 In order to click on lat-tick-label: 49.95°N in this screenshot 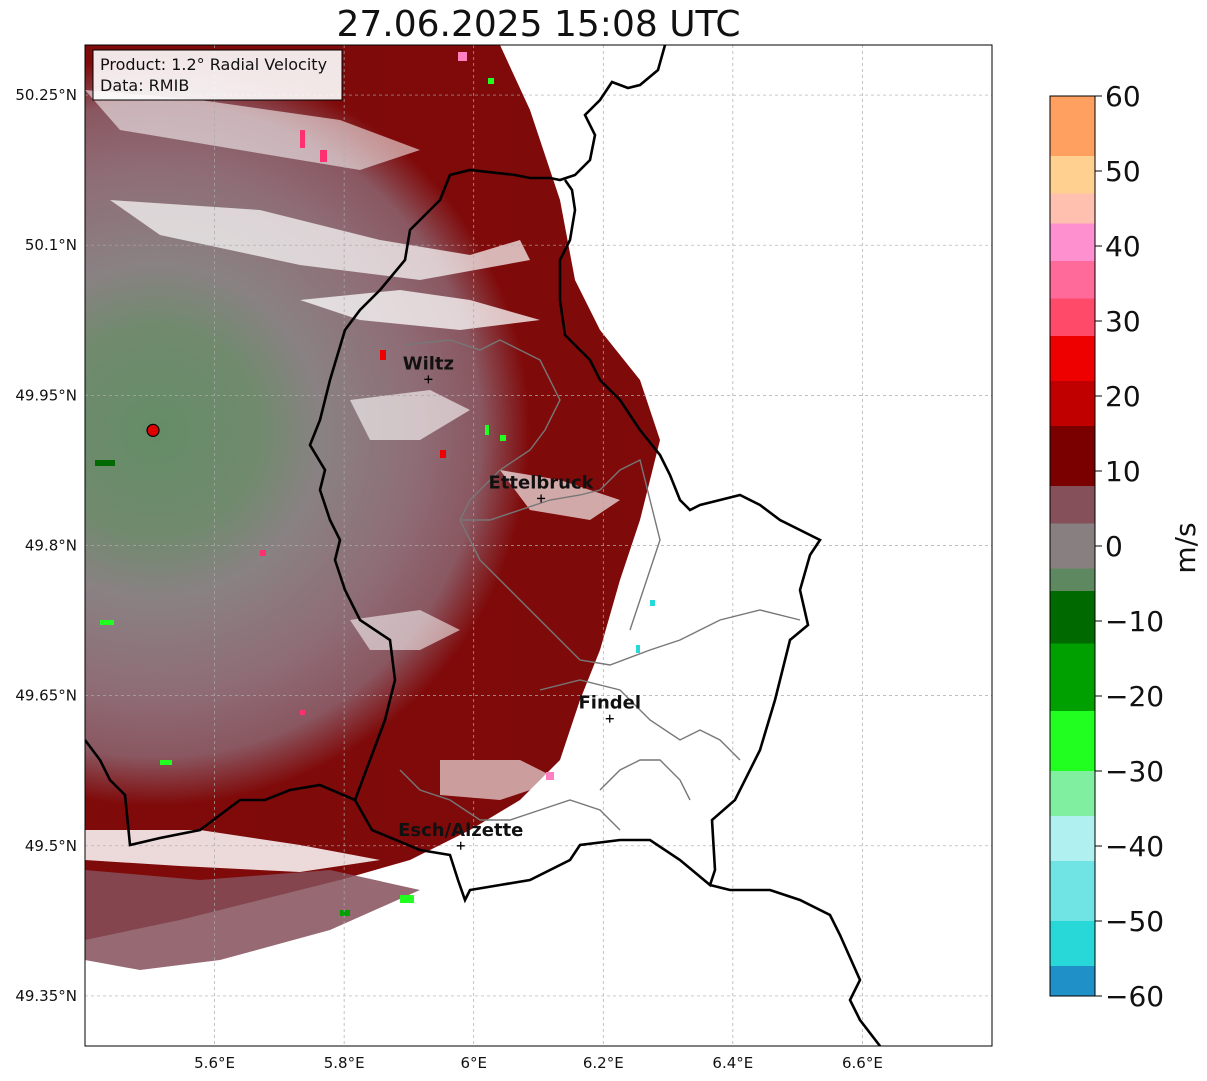, I will do `click(46, 395)`.